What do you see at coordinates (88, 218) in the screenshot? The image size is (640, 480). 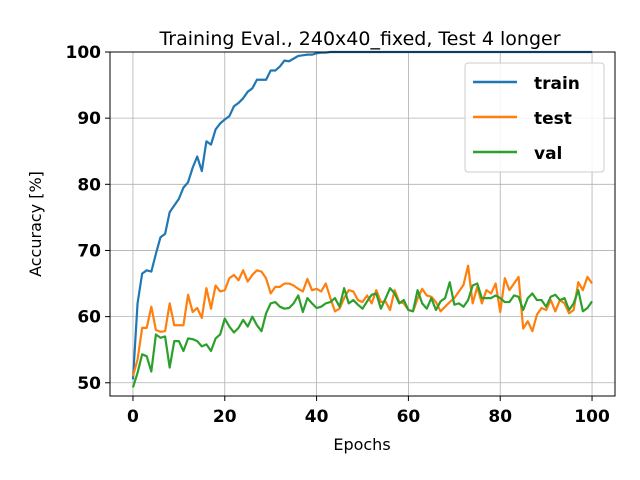 I see `y-axis-ticks: 50 60 70 80 90 100` at bounding box center [88, 218].